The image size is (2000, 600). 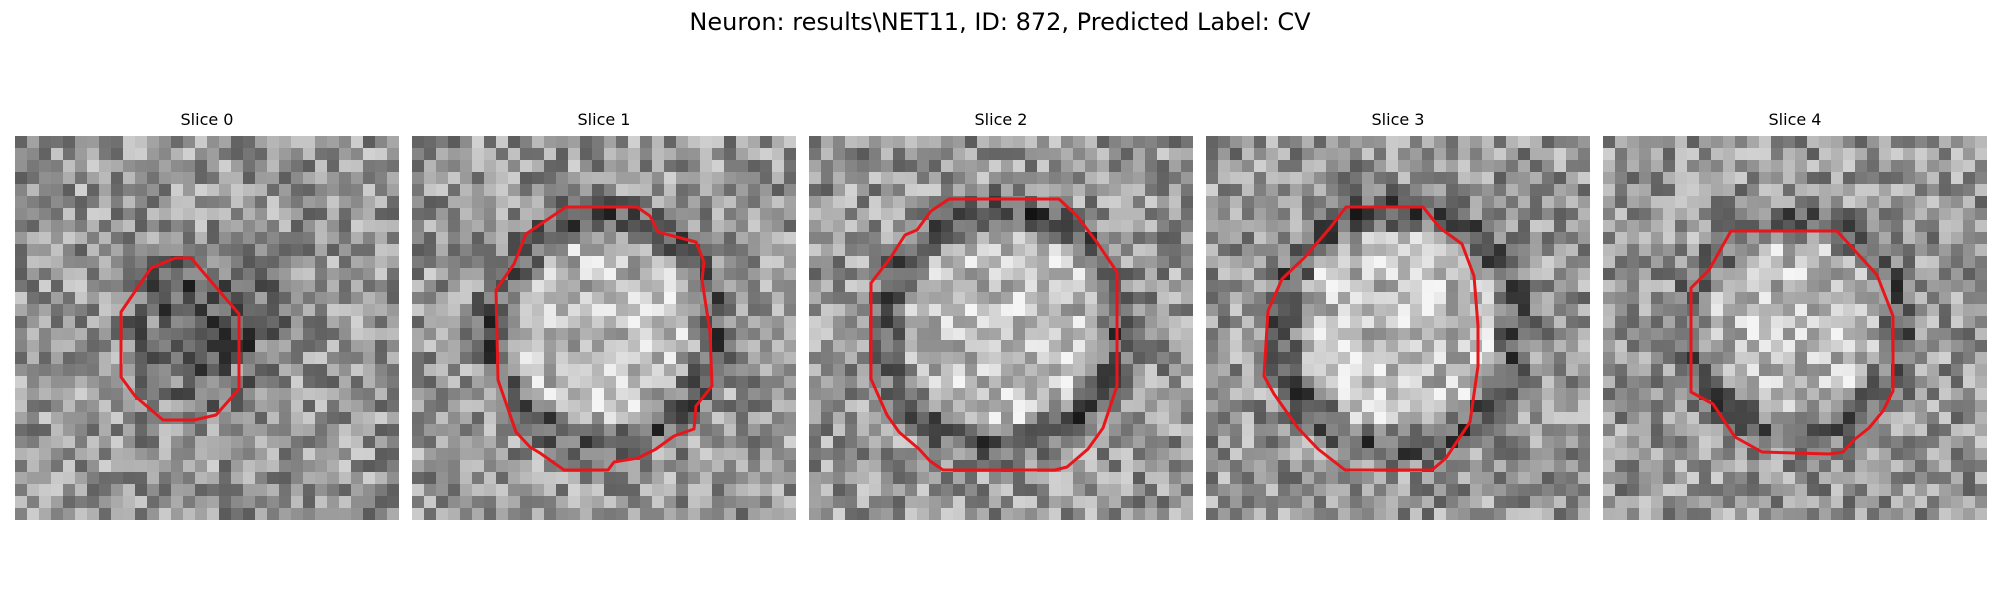 I want to click on neuron-contour-outline, so click(x=180, y=339).